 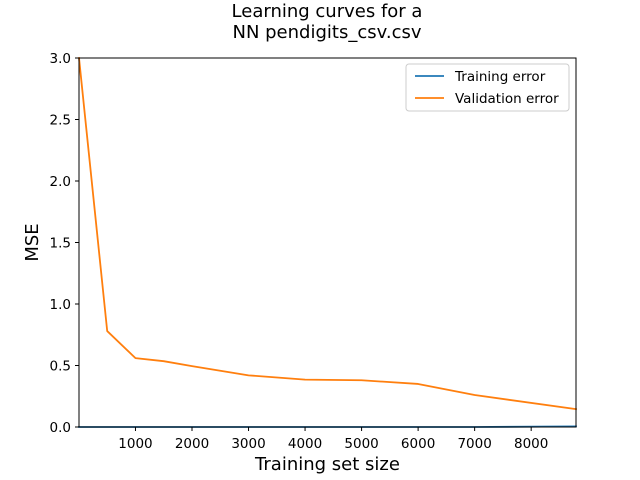 What do you see at coordinates (60, 182) in the screenshot?
I see `y-tick-label: 2.0` at bounding box center [60, 182].